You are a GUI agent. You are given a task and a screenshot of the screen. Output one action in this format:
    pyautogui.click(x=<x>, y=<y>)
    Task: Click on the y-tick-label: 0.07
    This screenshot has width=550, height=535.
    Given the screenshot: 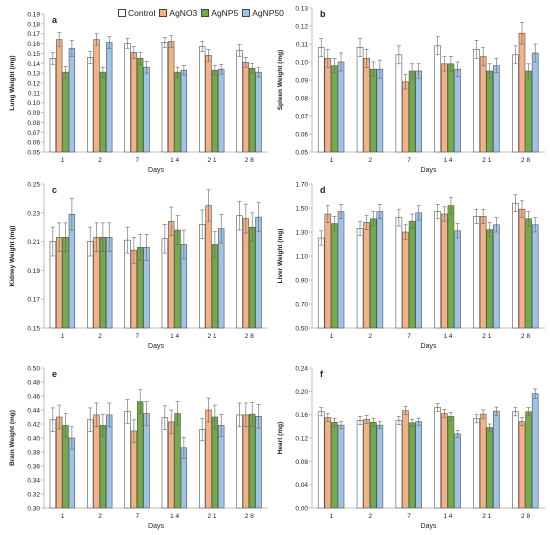 What is the action you would take?
    pyautogui.click(x=33, y=133)
    